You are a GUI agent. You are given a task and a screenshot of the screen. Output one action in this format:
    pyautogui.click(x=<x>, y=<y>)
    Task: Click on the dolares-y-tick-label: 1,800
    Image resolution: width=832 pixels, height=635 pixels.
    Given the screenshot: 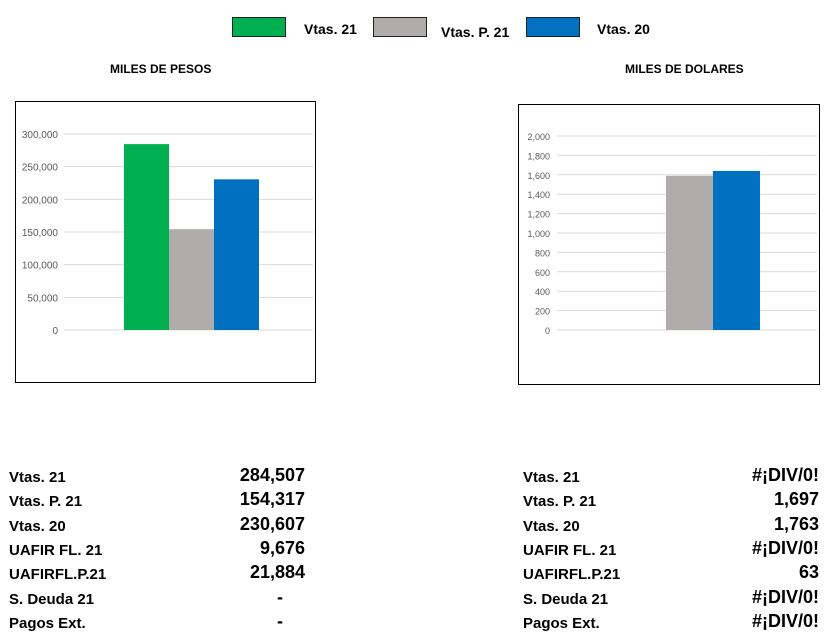 What is the action you would take?
    pyautogui.click(x=538, y=156)
    